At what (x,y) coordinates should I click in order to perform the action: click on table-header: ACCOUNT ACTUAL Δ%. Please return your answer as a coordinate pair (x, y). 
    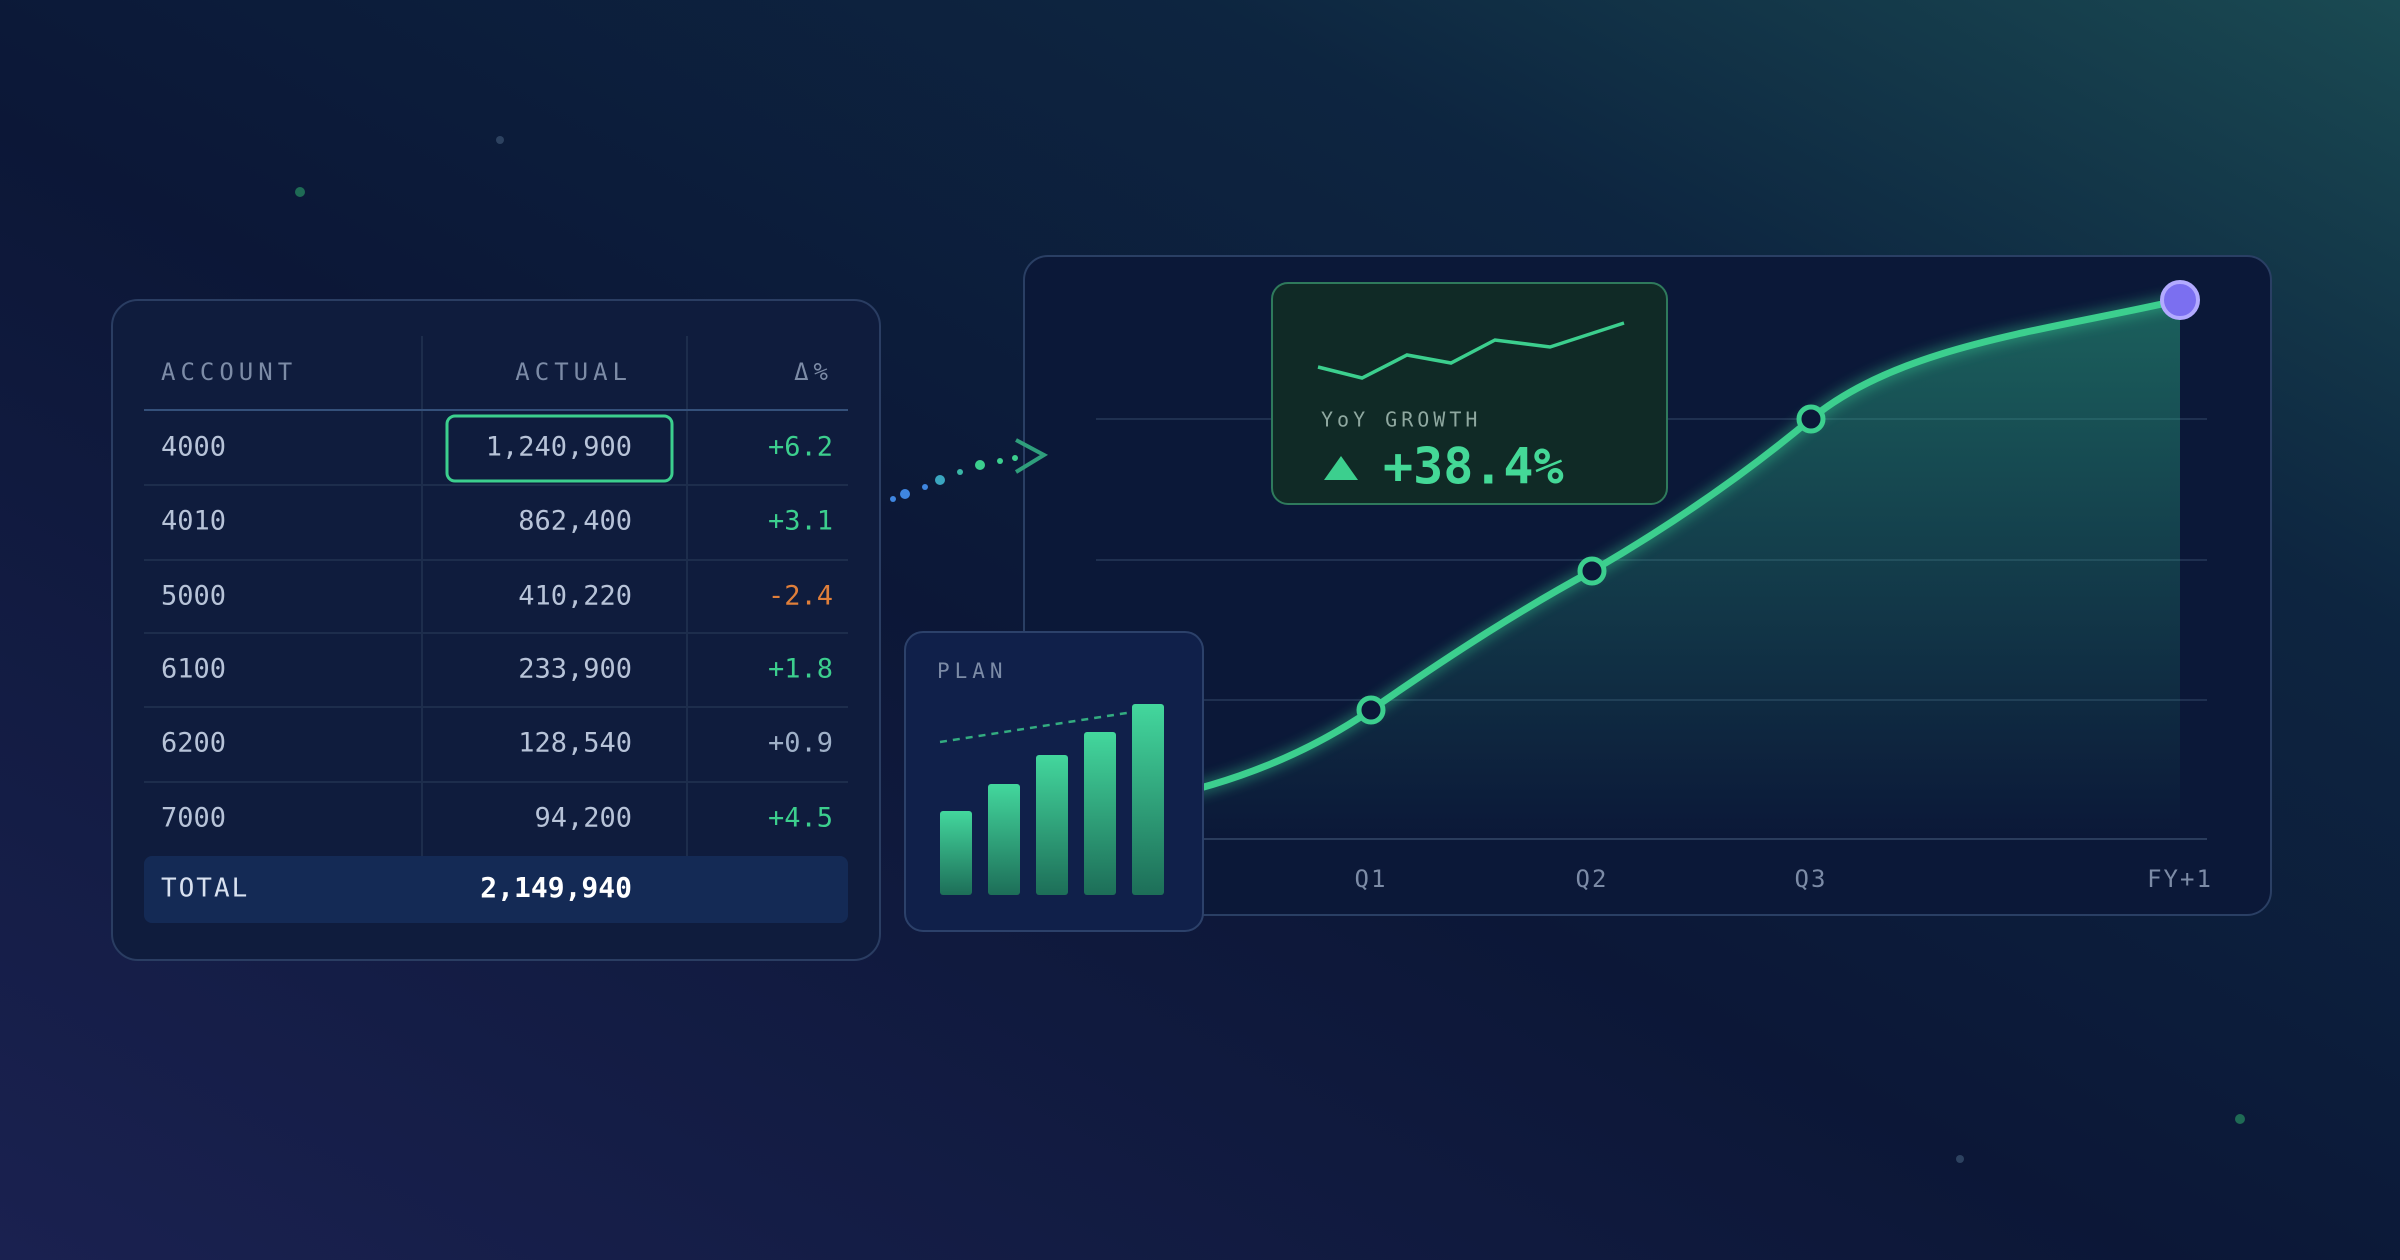
    Looking at the image, I should click on (497, 372).